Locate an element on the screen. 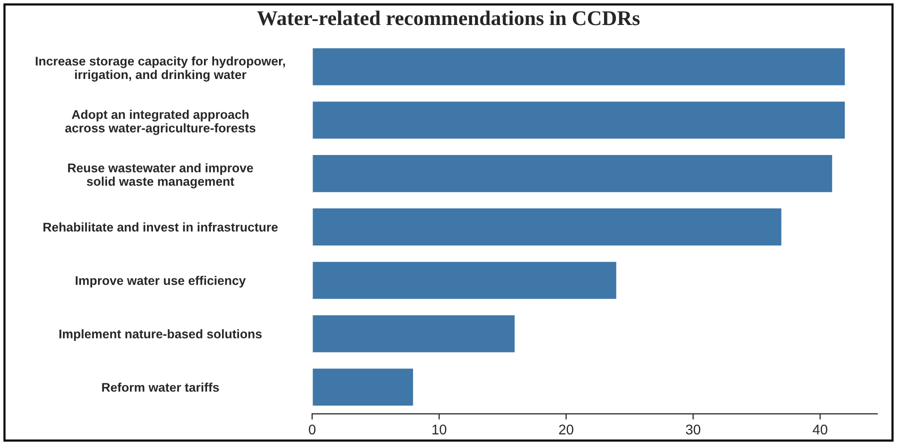  y-tick-label: Improve water use efficiency is located at coordinates (161, 282).